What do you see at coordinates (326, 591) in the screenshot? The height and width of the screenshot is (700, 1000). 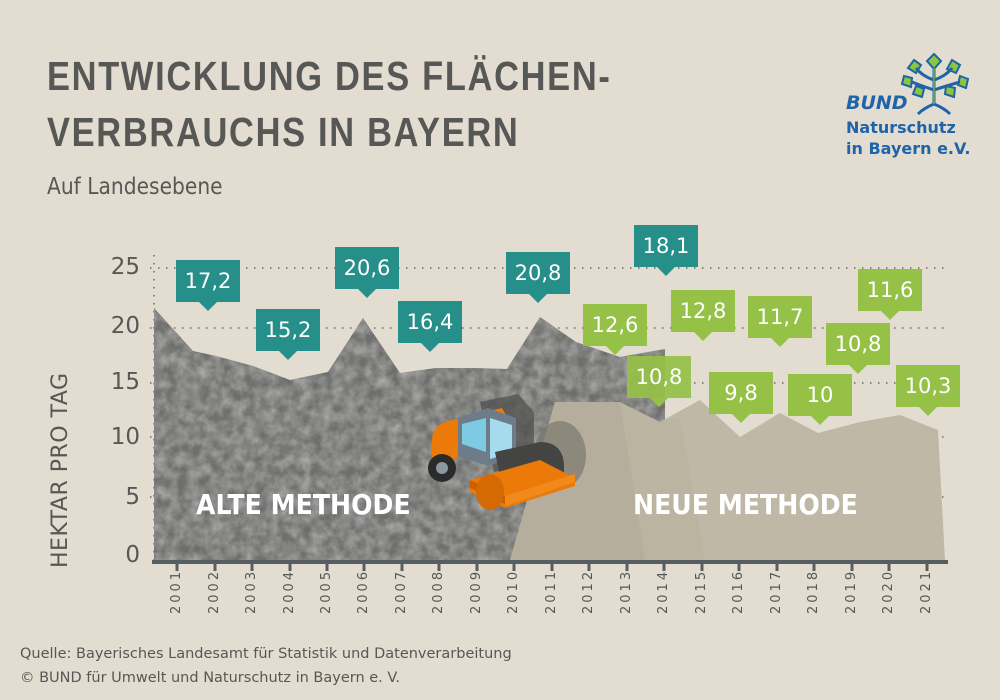 I see `x-tick: 2005` at bounding box center [326, 591].